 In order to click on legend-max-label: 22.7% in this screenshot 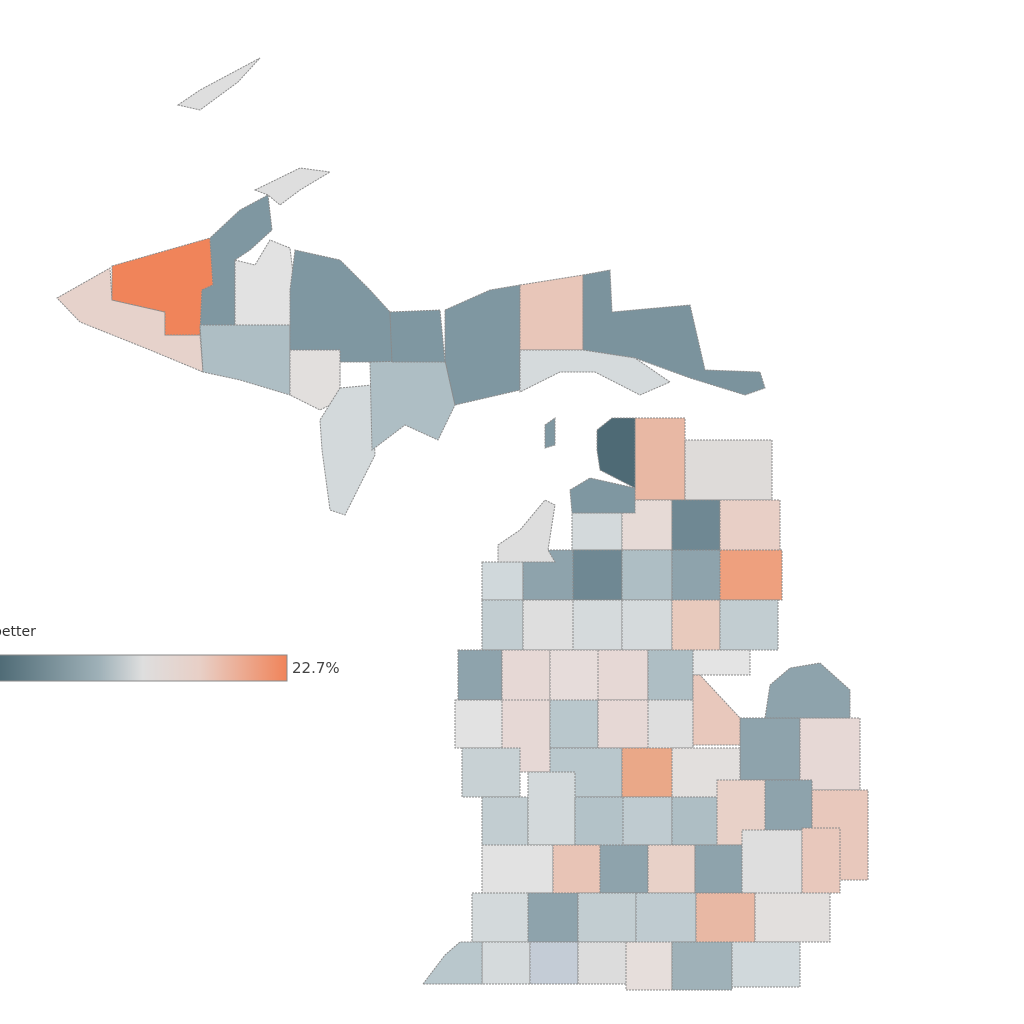, I will do `click(316, 668)`.